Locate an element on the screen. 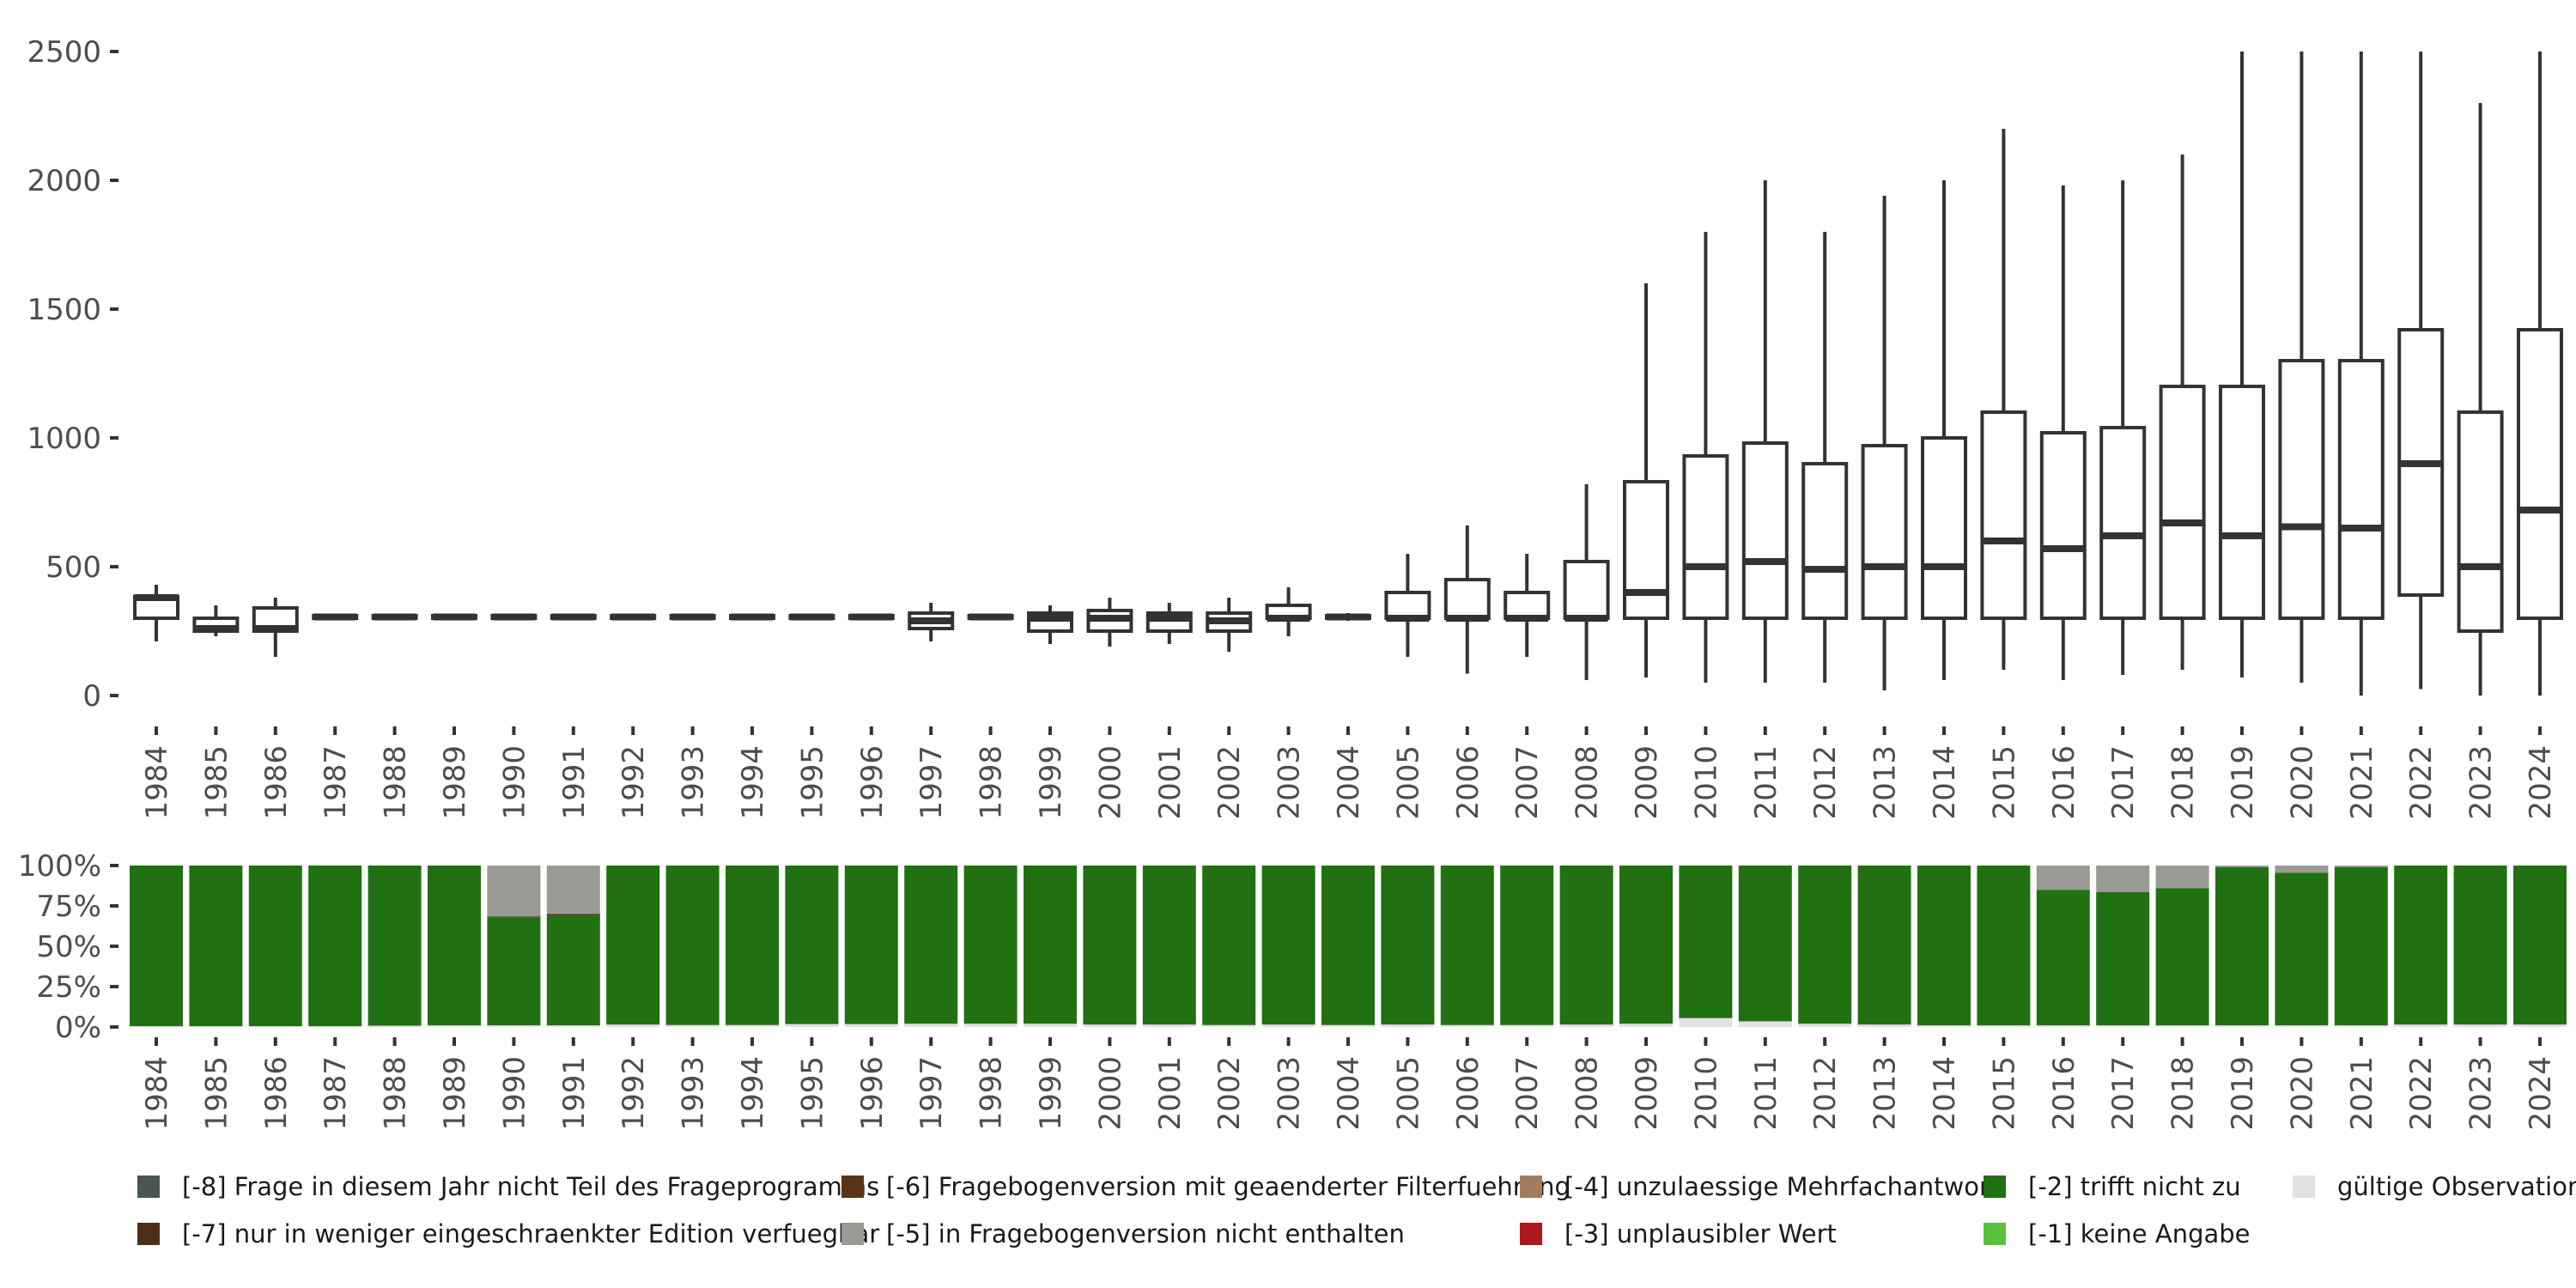 The height and width of the screenshot is (1288, 2576). x-tick-label: 2014 is located at coordinates (1945, 1093).